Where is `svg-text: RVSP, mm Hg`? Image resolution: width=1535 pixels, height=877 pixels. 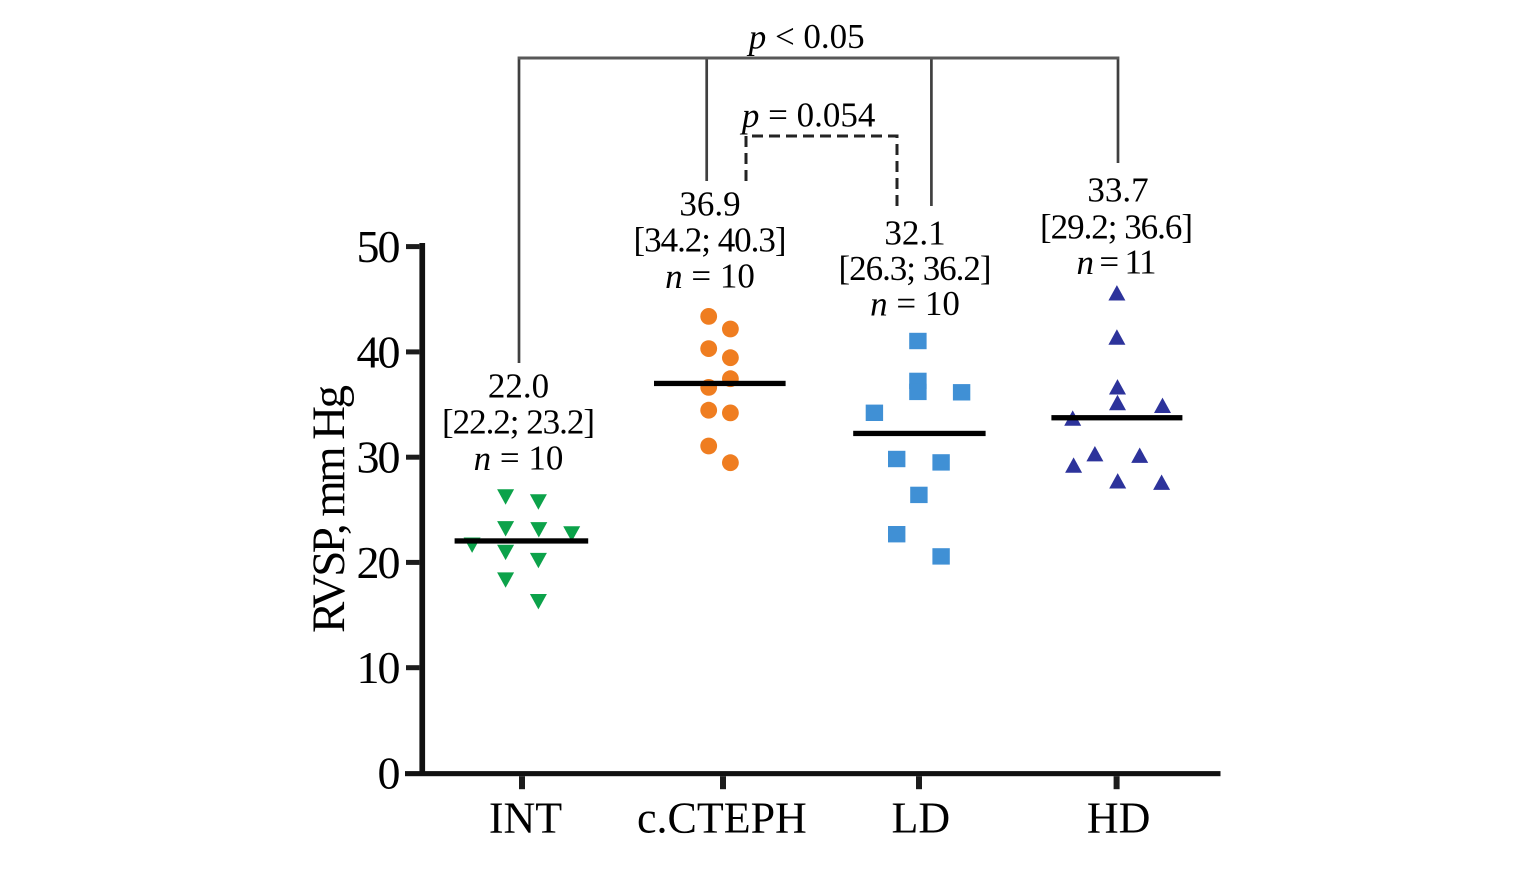
svg-text: RVSP, mm Hg is located at coordinates (329, 509).